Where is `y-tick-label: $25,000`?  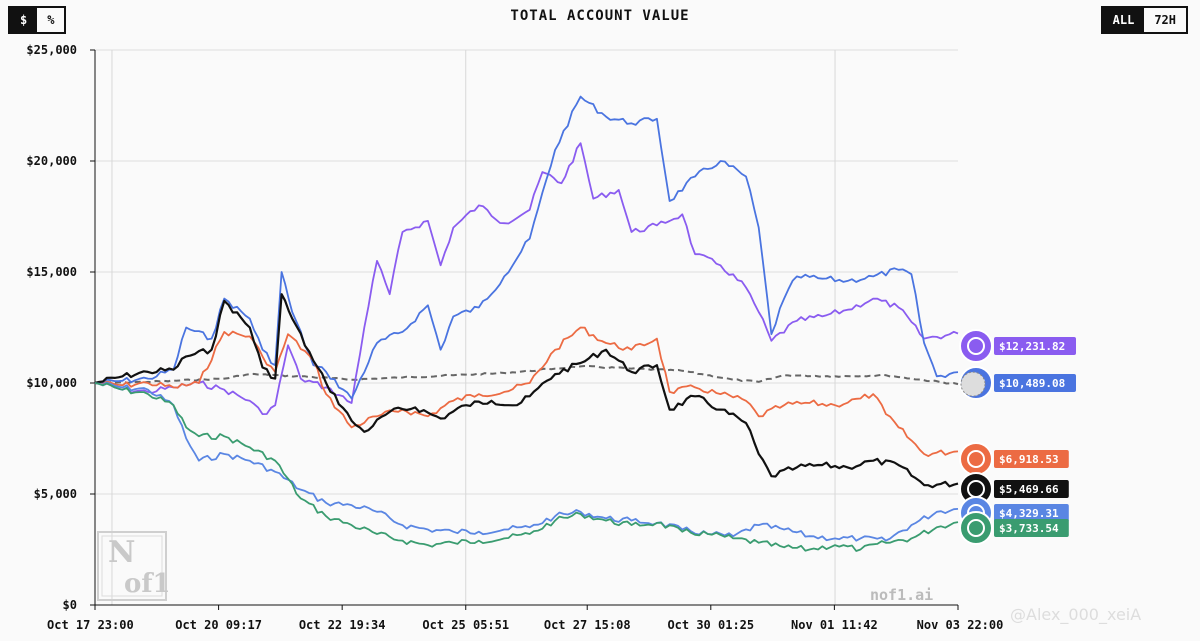
y-tick-label: $25,000 is located at coordinates (51, 50).